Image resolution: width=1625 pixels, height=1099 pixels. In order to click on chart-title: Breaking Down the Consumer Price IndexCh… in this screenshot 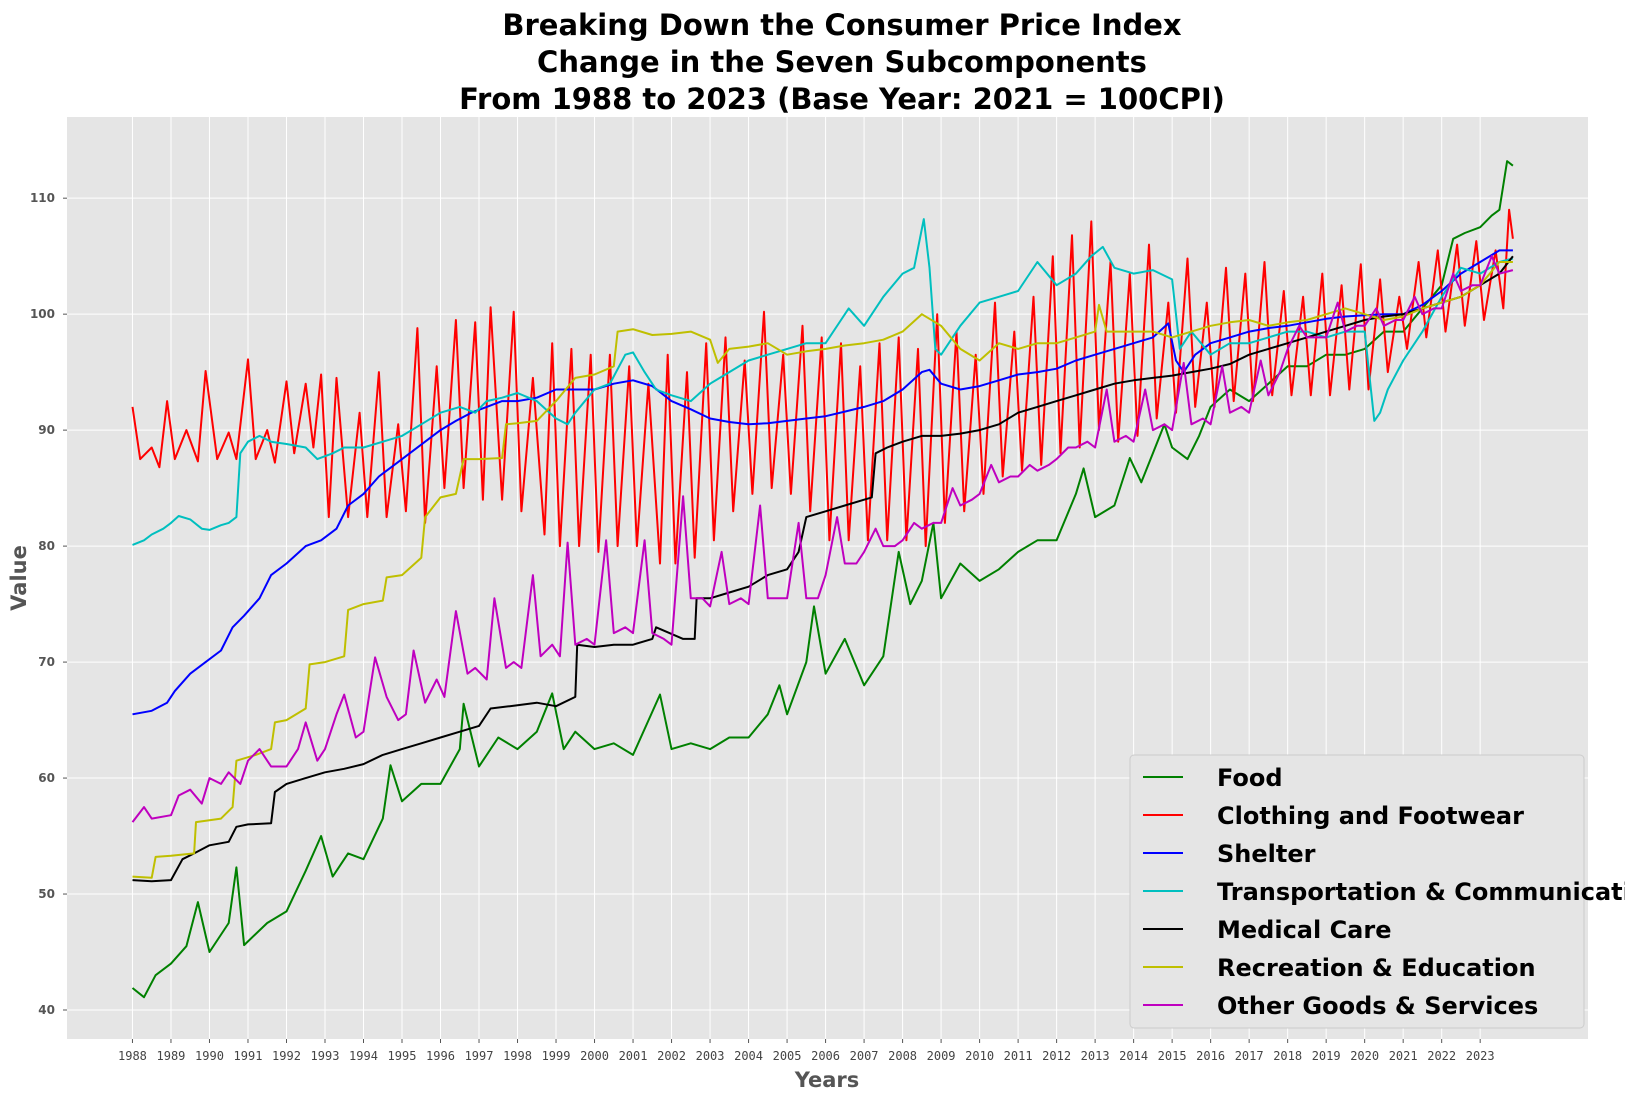, I will do `click(842, 62)`.